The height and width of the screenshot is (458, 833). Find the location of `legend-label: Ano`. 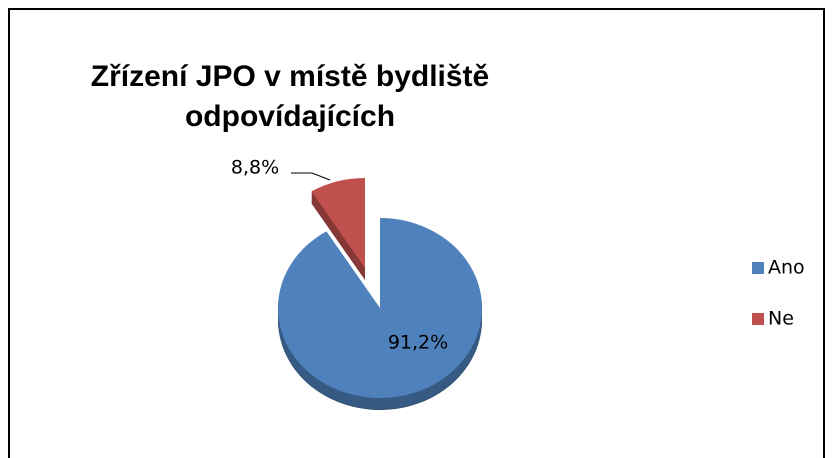

legend-label: Ano is located at coordinates (786, 268).